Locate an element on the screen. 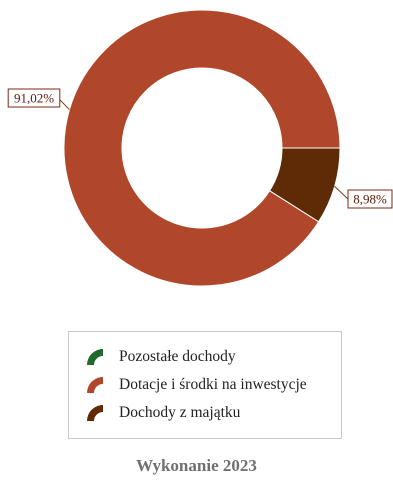  legend-label: Dotacje i środki na inwestycje is located at coordinates (213, 384).